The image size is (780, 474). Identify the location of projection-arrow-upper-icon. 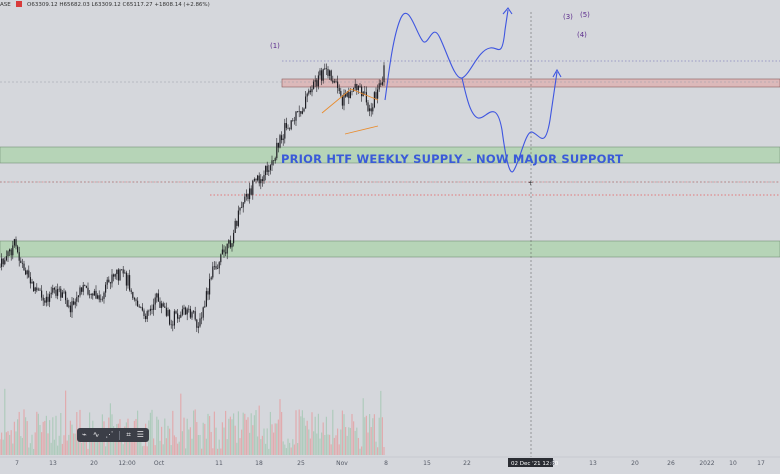
(507, 11).